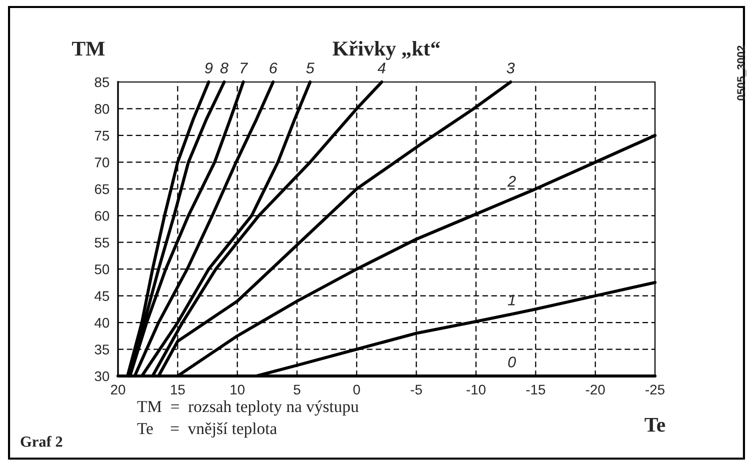  What do you see at coordinates (224, 68) in the screenshot?
I see `annotation: 8` at bounding box center [224, 68].